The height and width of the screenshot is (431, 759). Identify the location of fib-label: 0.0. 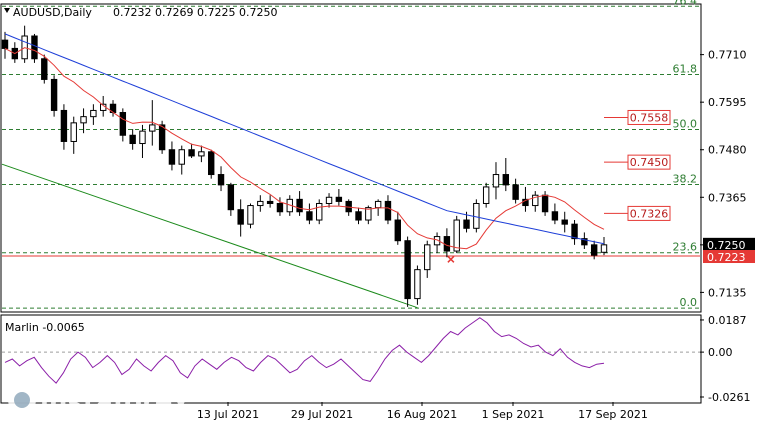
(689, 302).